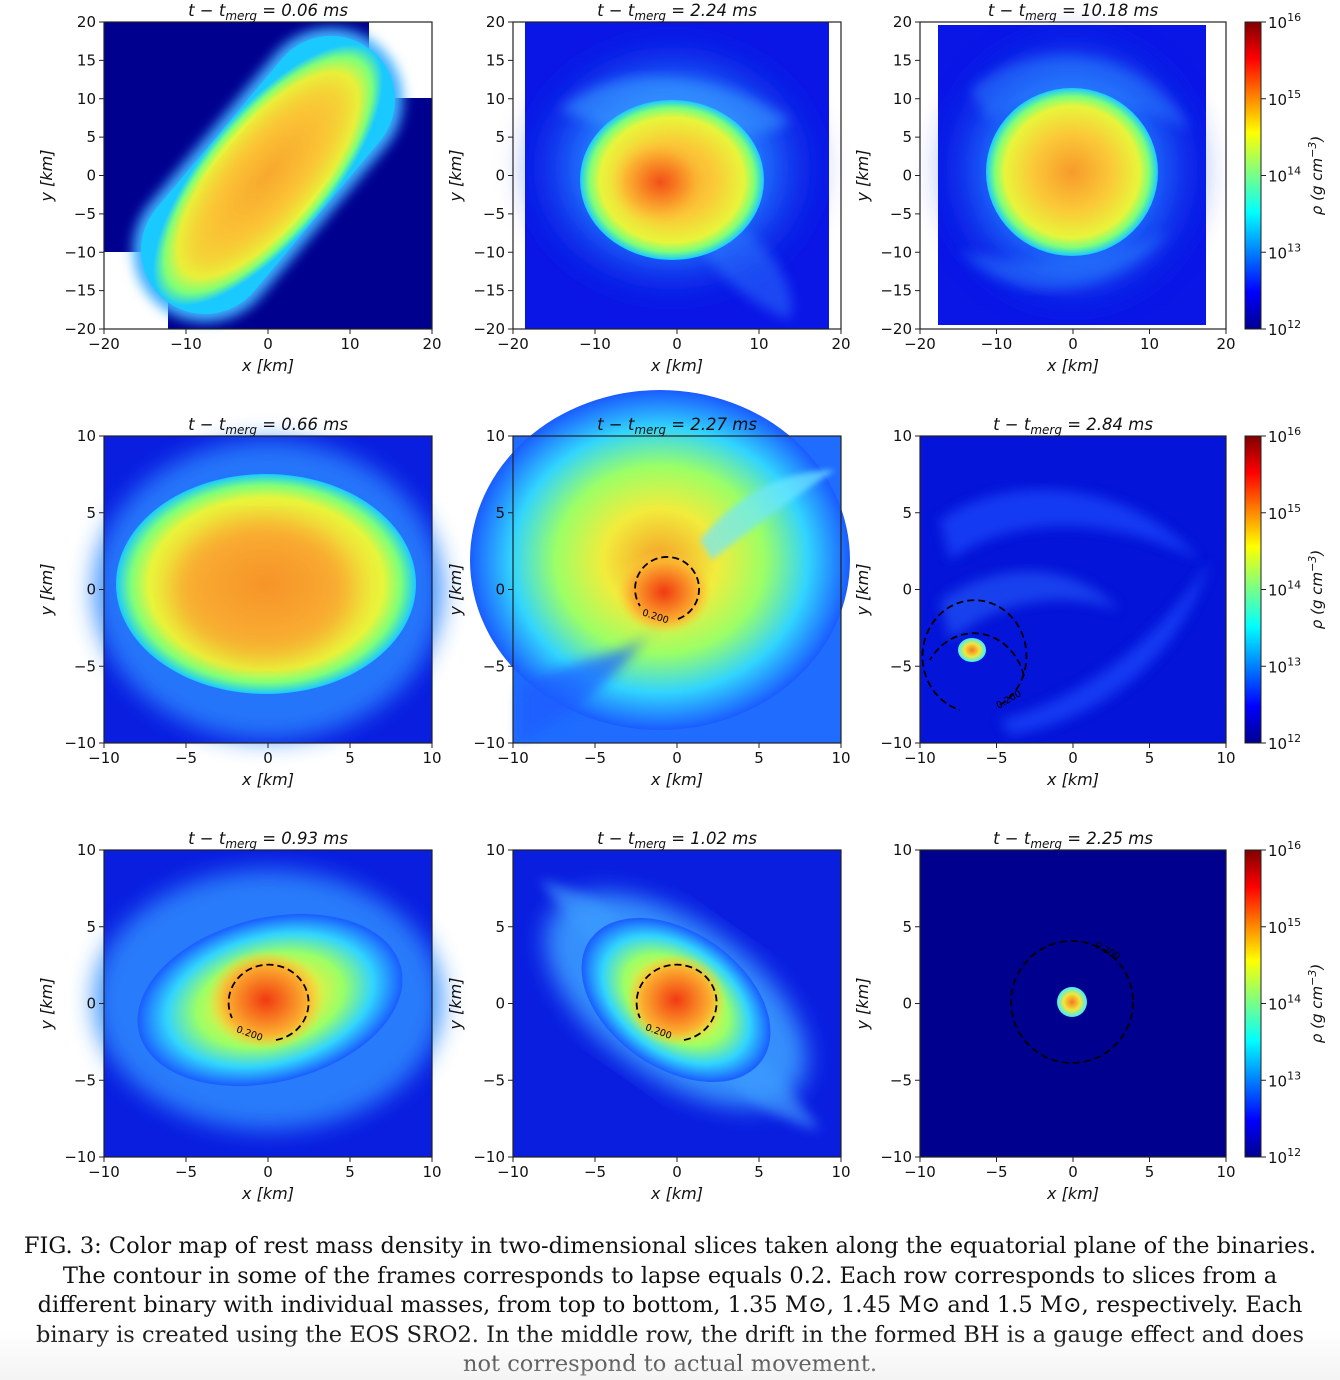 Image resolution: width=1340 pixels, height=1380 pixels. Describe the element at coordinates (495, 60) in the screenshot. I see `y-tick-label: 15` at that location.